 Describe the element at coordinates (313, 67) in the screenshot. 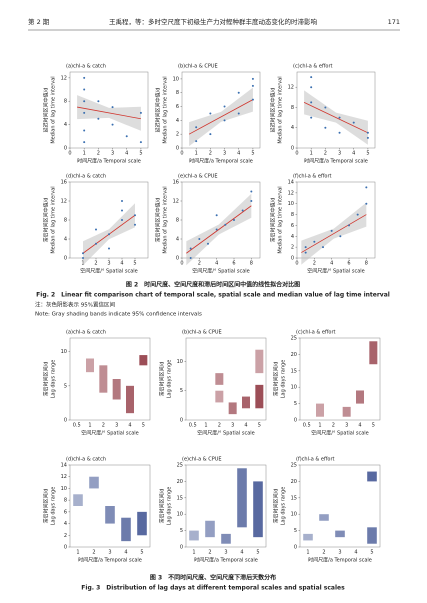

I see `panel-title: (c)chl-a & effort` at that location.